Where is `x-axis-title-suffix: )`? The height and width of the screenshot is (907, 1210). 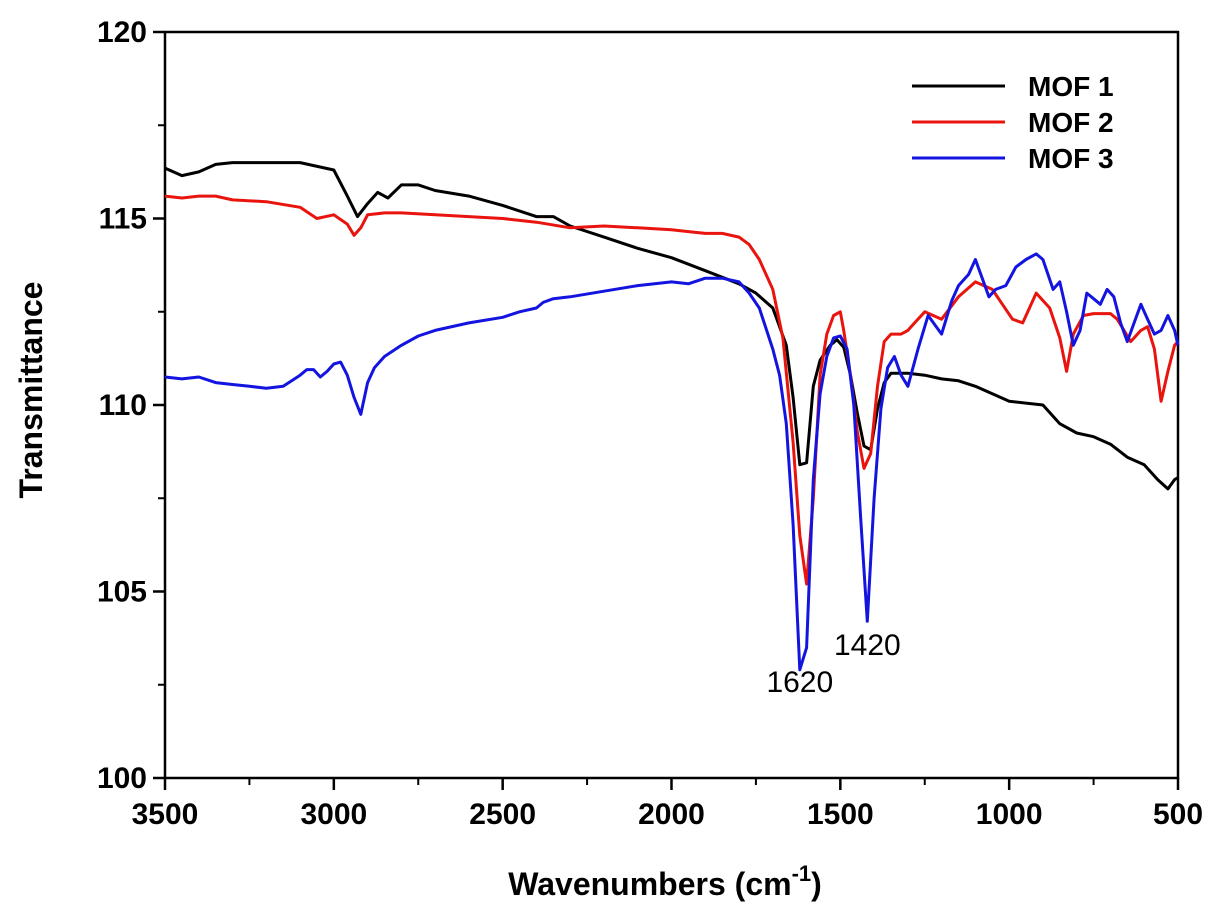
x-axis-title-suffix: ) is located at coordinates (816, 884).